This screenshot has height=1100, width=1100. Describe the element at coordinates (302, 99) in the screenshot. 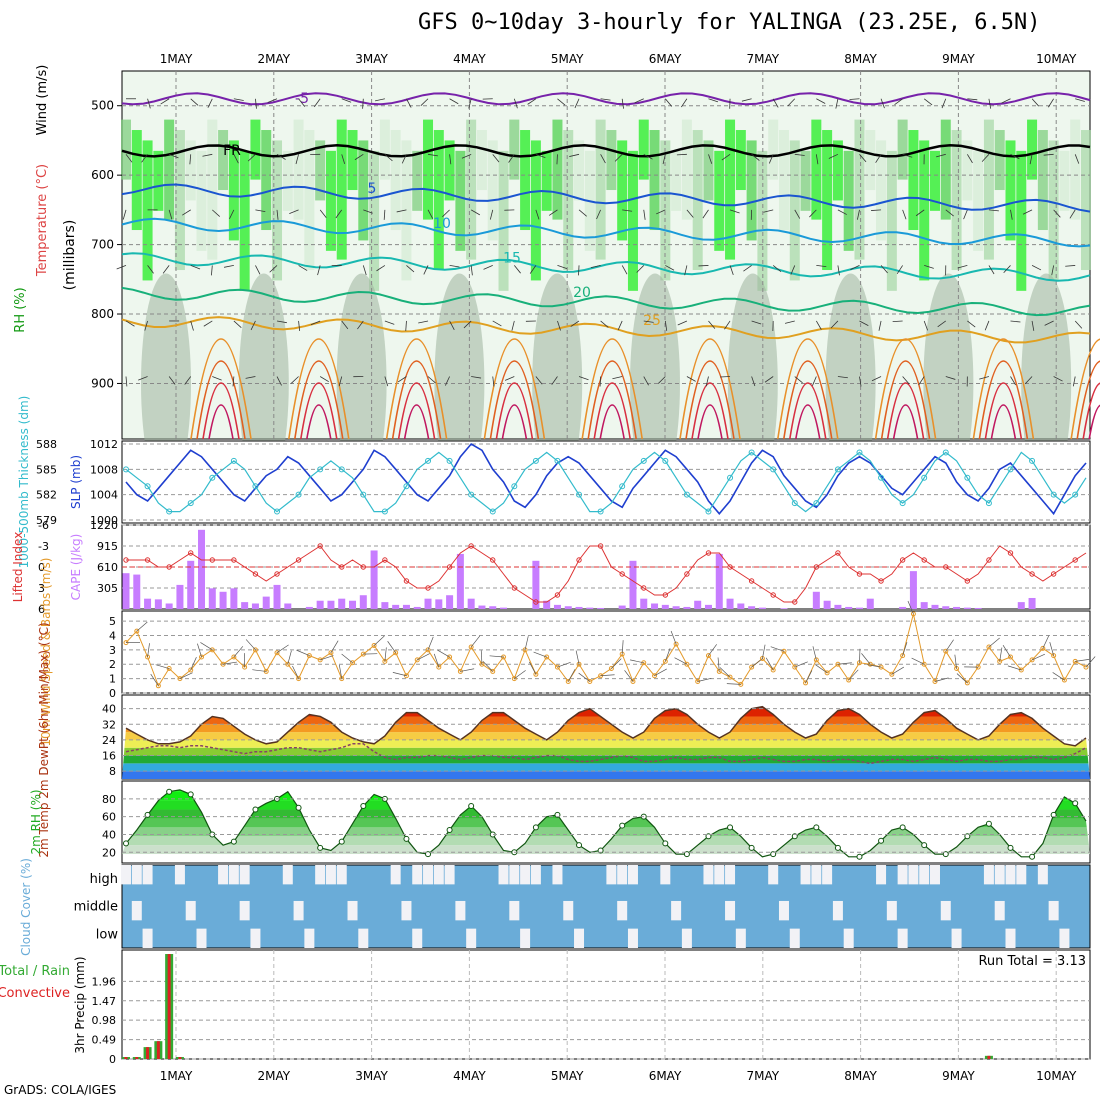

I see `contour-label: -5` at that location.